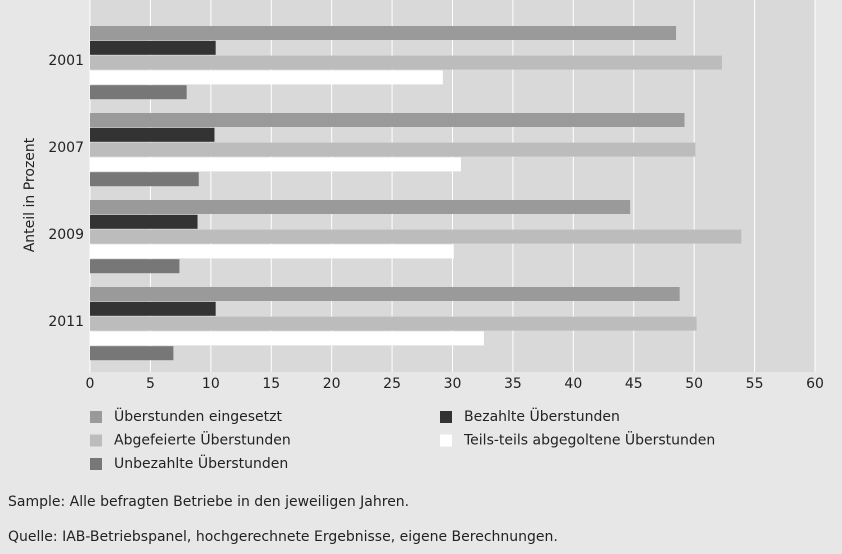 Image resolution: width=842 pixels, height=554 pixels. What do you see at coordinates (392, 384) in the screenshot?
I see `x-tick-label: 25` at bounding box center [392, 384].